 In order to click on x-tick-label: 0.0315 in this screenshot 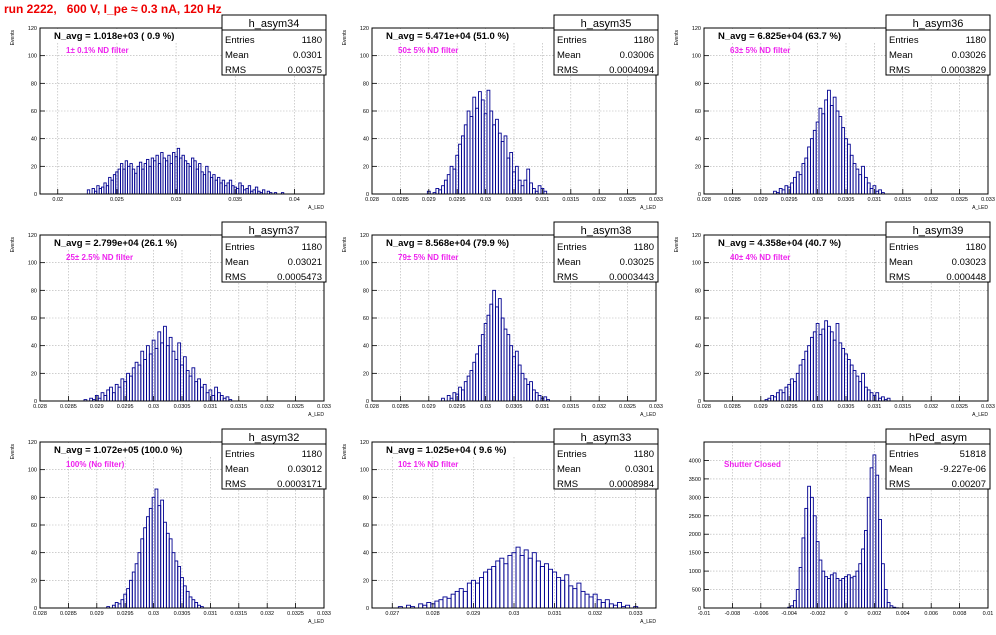, I will do `click(238, 614)`.